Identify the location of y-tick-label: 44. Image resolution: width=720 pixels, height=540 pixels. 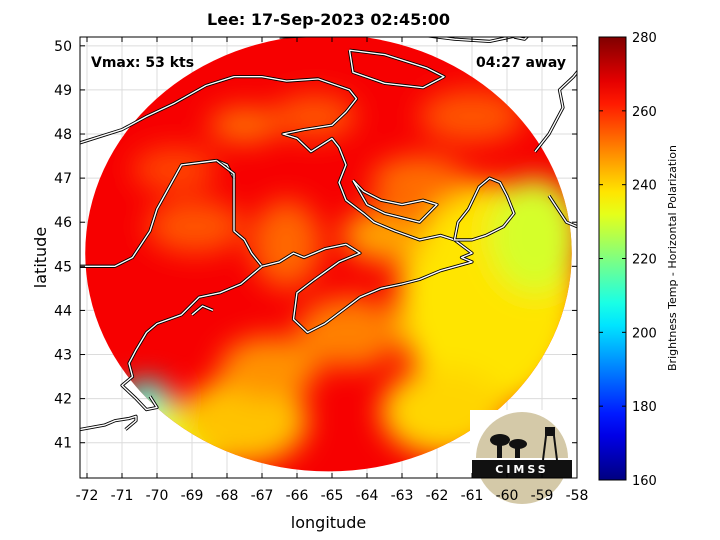
(63, 311).